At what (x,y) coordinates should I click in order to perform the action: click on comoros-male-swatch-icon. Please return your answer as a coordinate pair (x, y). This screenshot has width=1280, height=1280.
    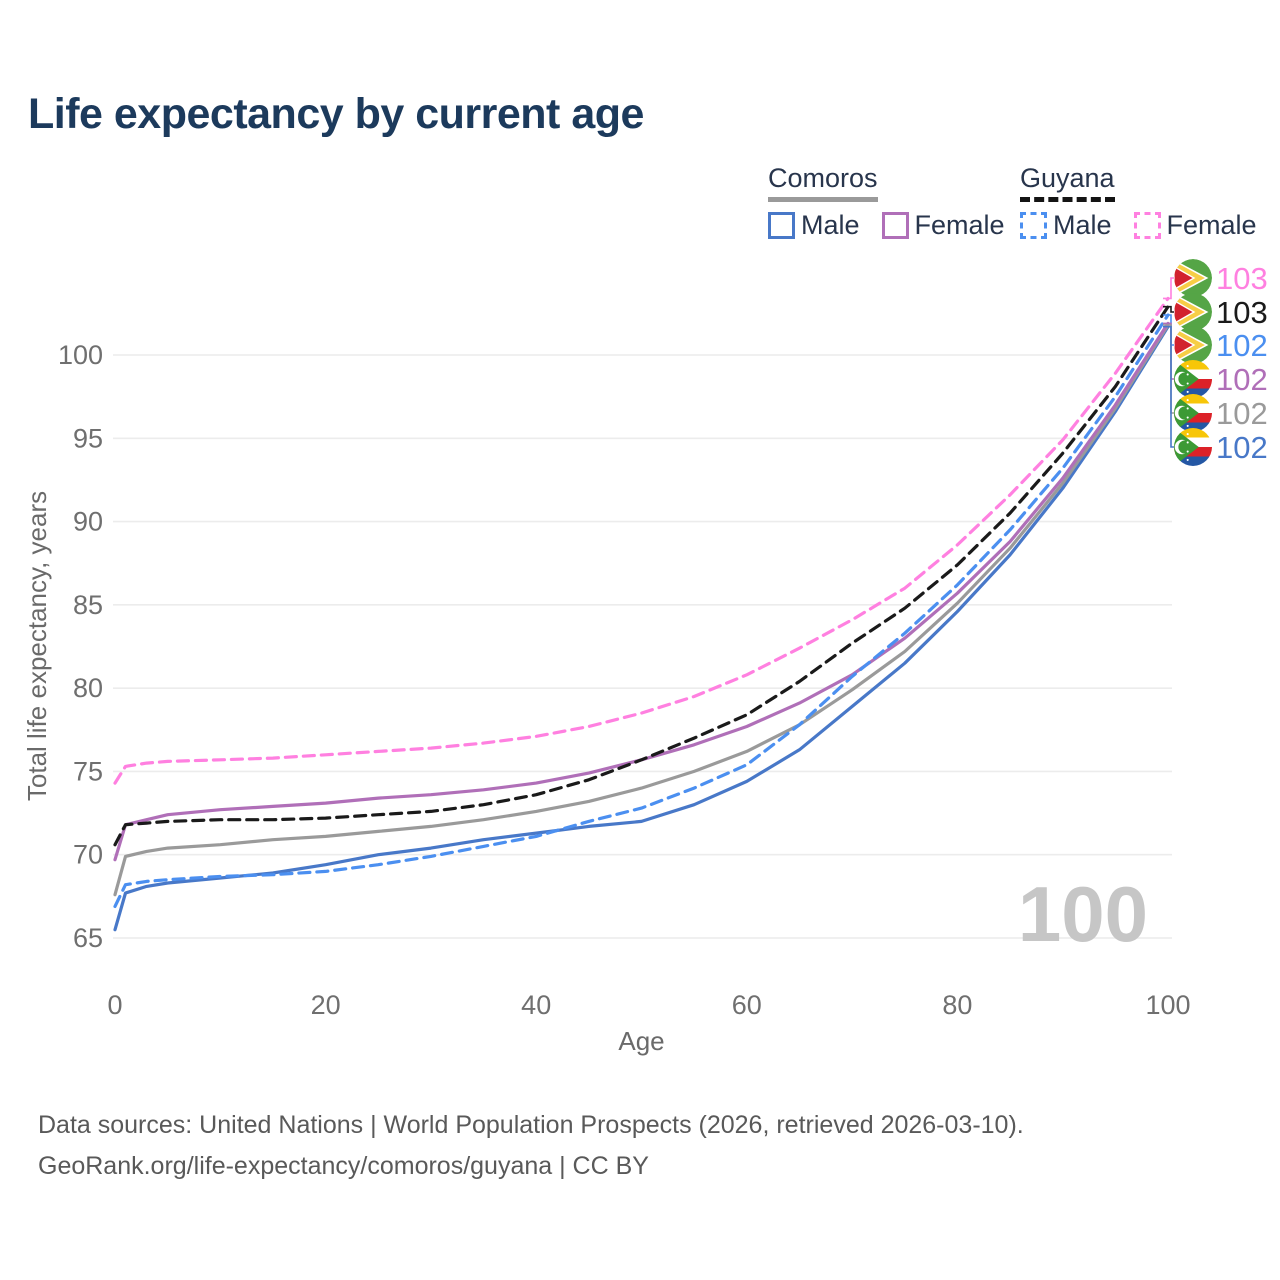
    Looking at the image, I should click on (781, 225).